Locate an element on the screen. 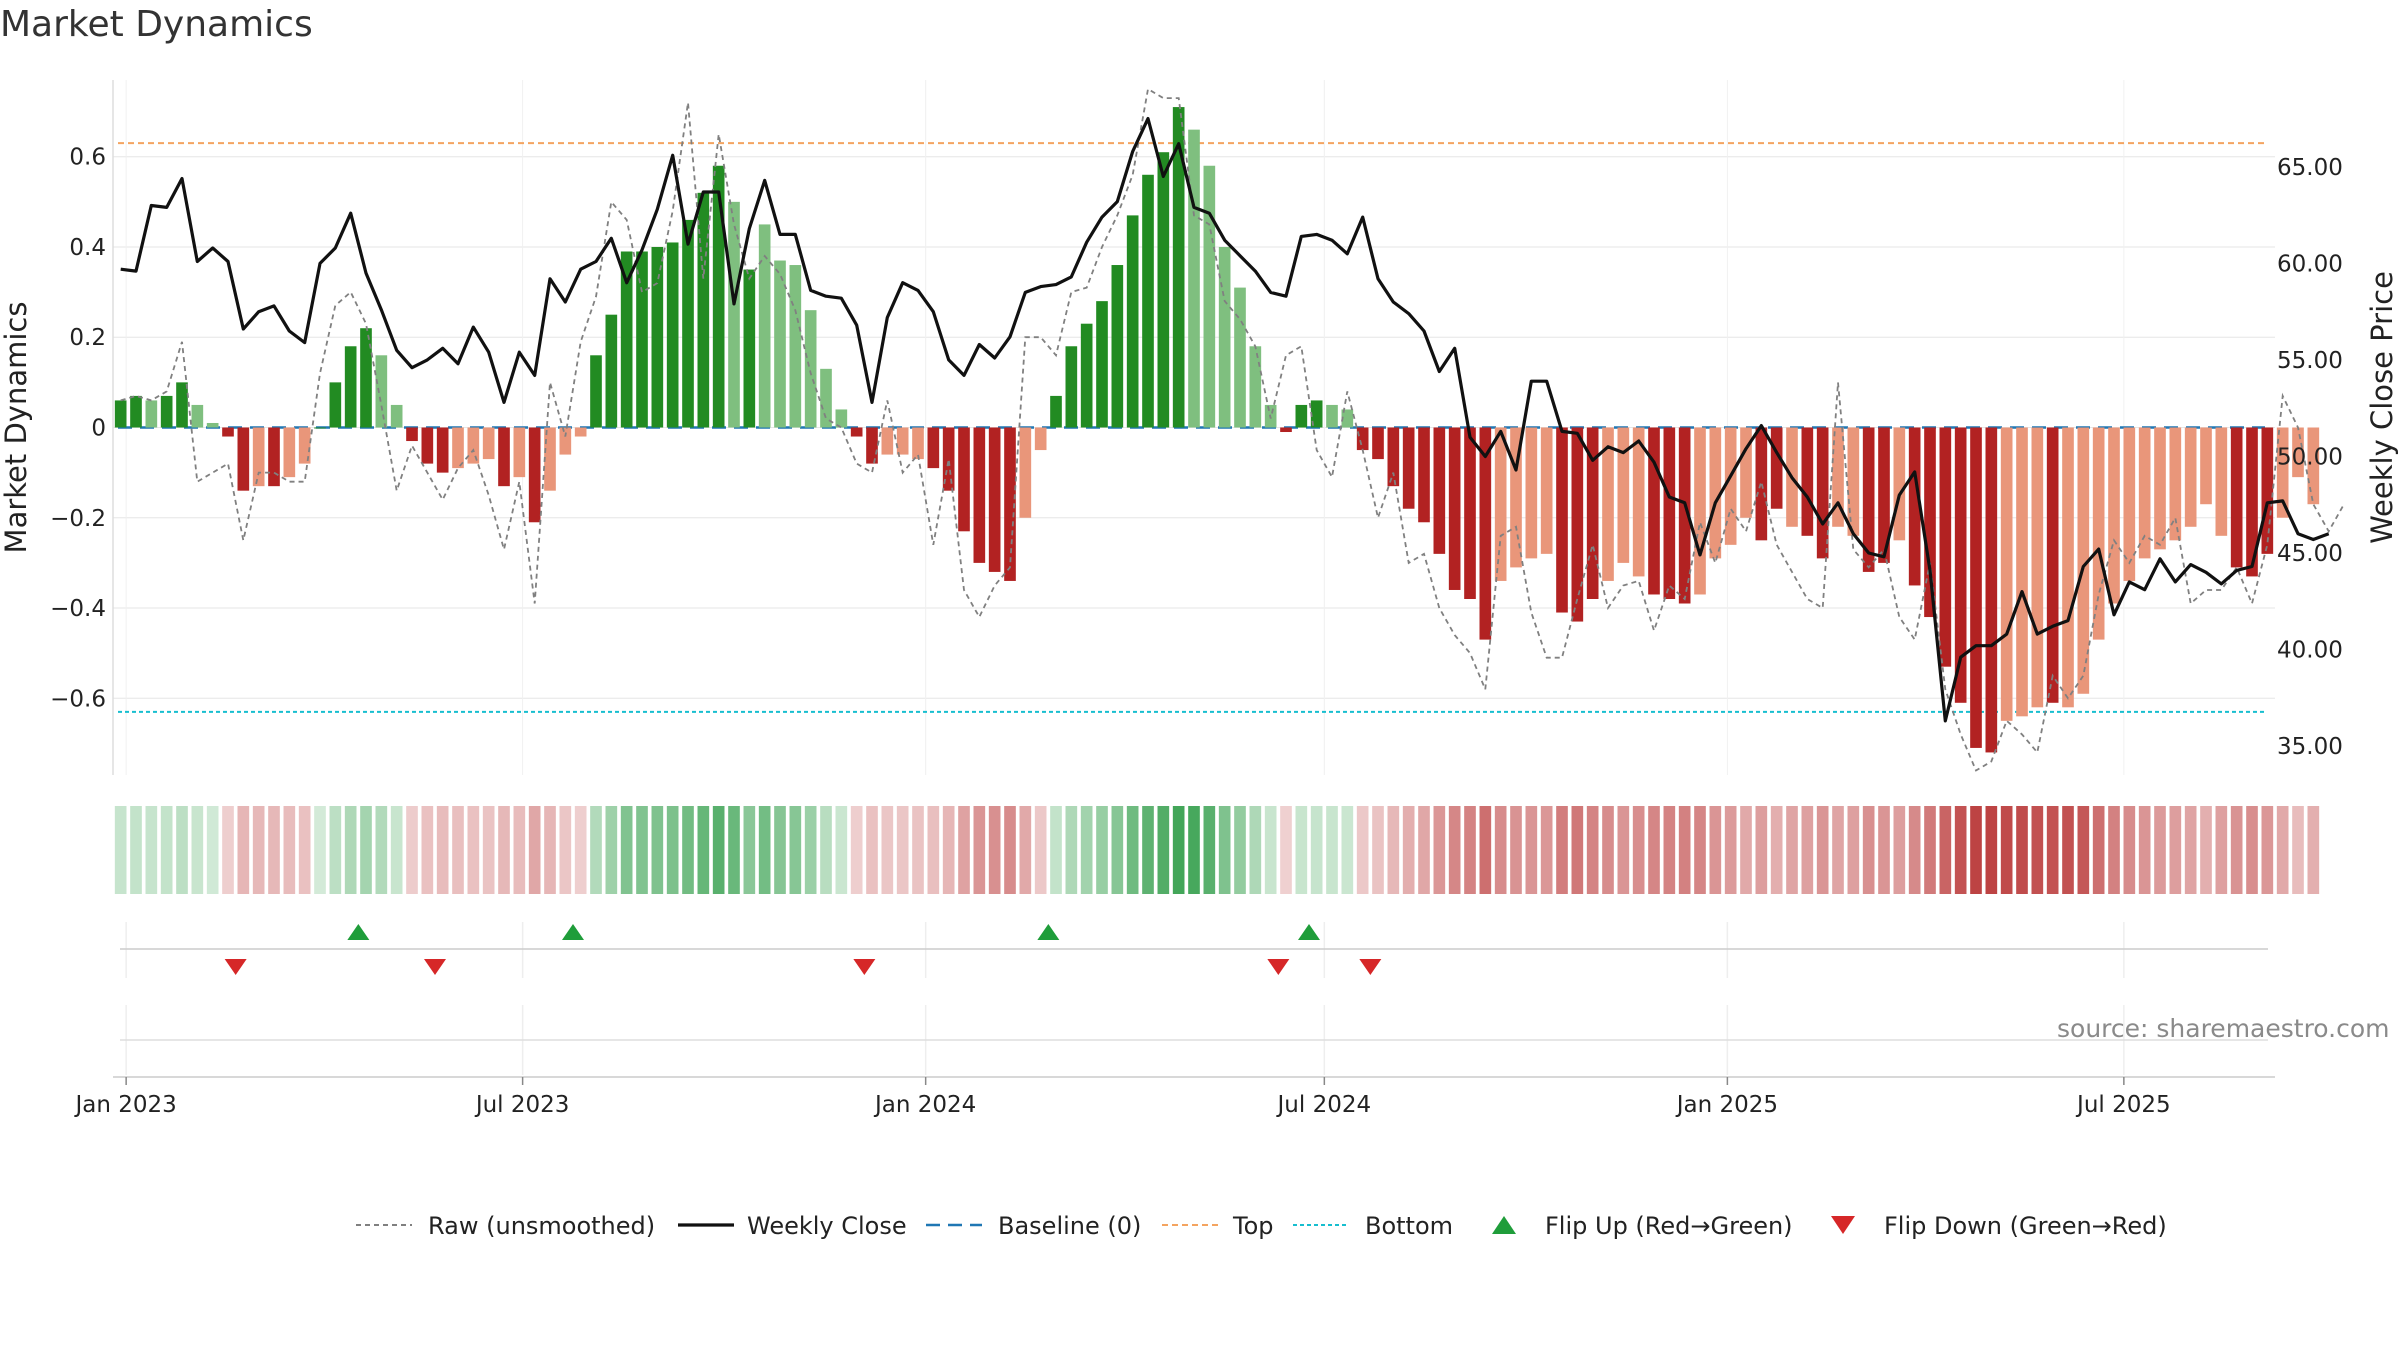 This screenshot has width=2400, height=1350. flip-up-marker is located at coordinates (1309, 932).